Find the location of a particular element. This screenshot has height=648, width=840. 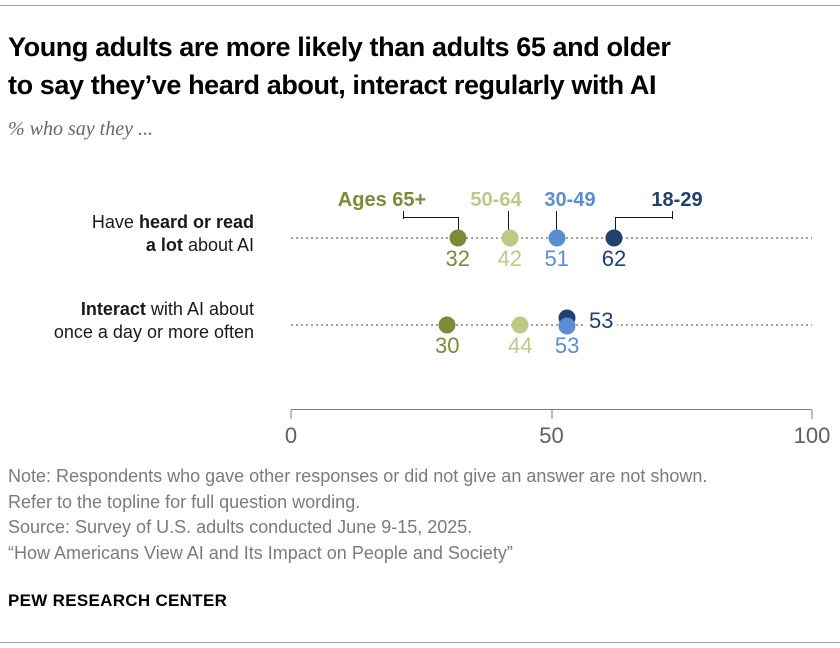

legend-connector-65plus is located at coordinates (403, 215).